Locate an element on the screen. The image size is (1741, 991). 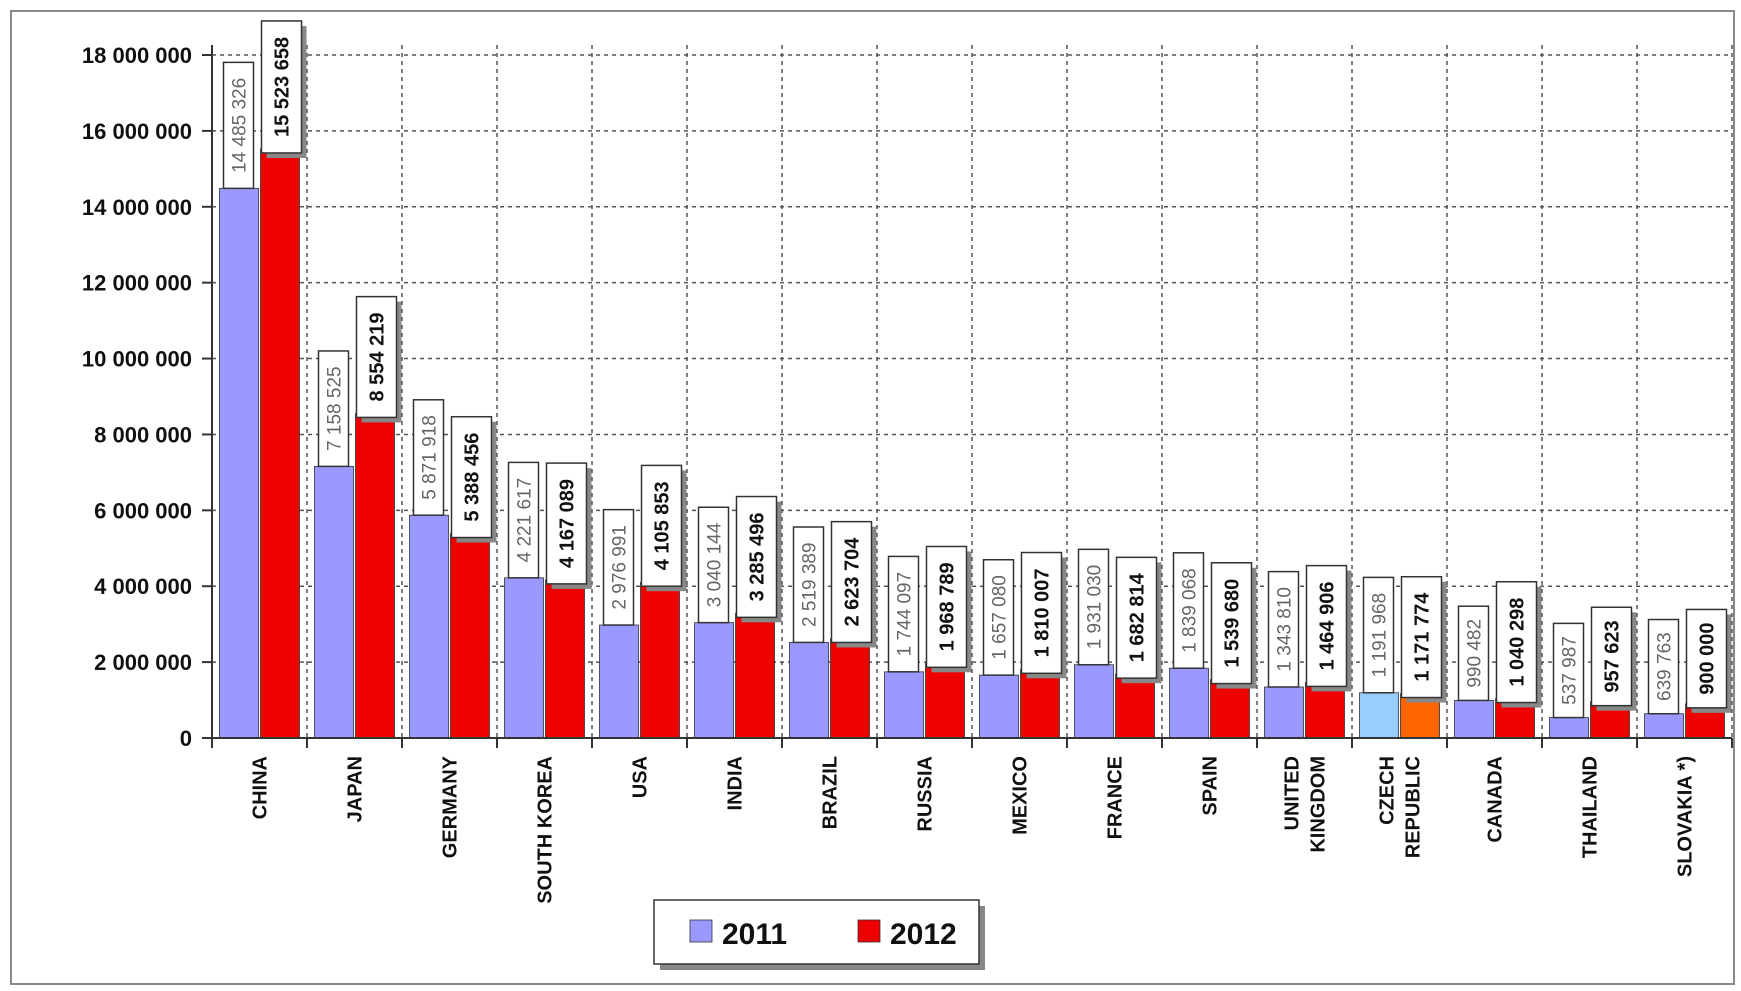
bar-2011-china is located at coordinates (239, 463).